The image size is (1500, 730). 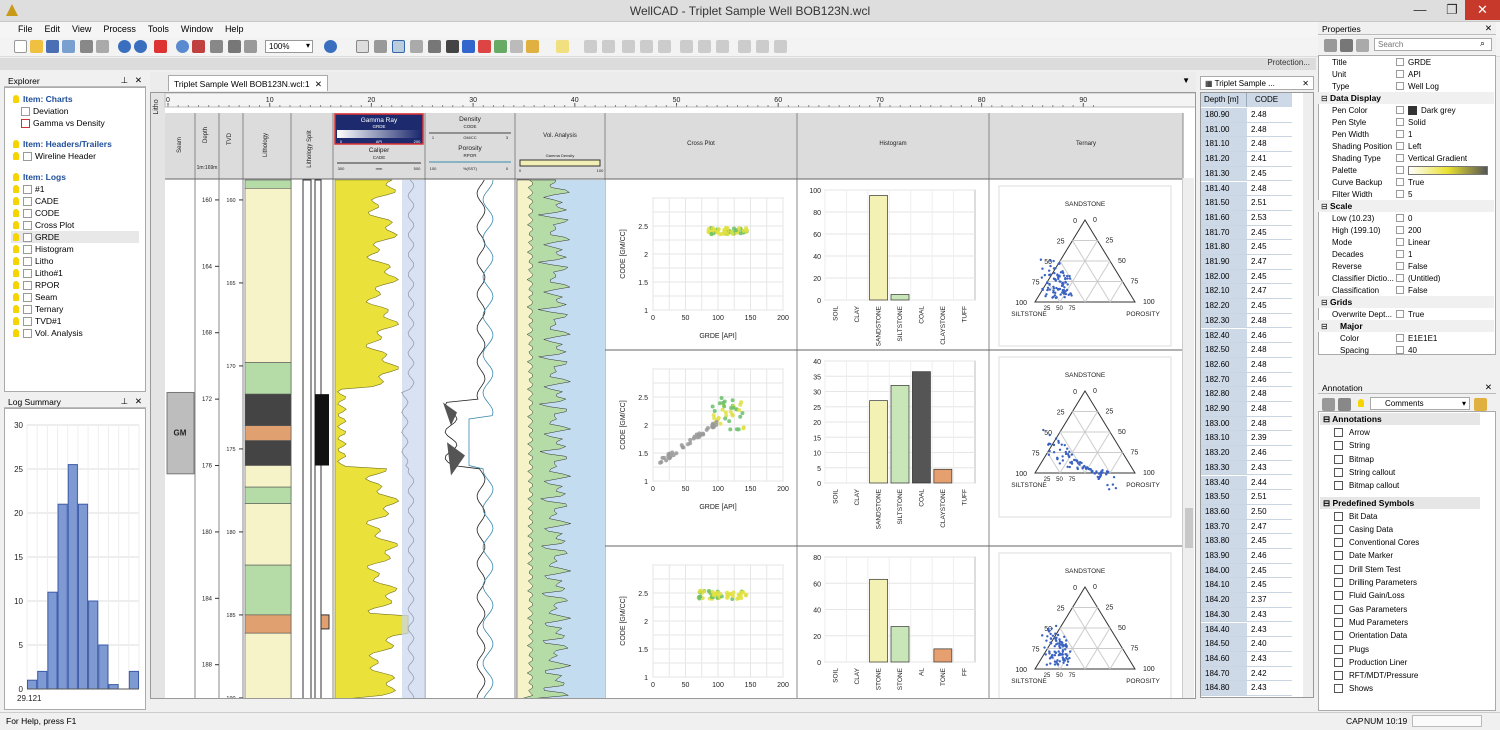 What do you see at coordinates (1224, 409) in the screenshot?
I see `depth-cell: 182.90` at bounding box center [1224, 409].